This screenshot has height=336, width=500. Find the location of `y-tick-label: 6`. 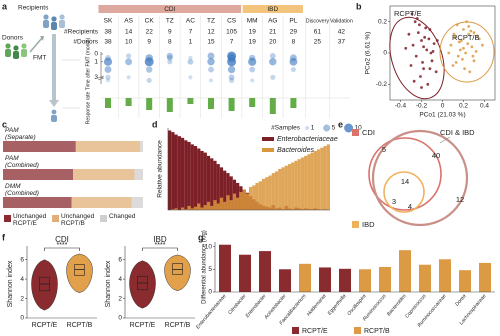

y-tick-label: 6 is located at coordinates (120, 259).